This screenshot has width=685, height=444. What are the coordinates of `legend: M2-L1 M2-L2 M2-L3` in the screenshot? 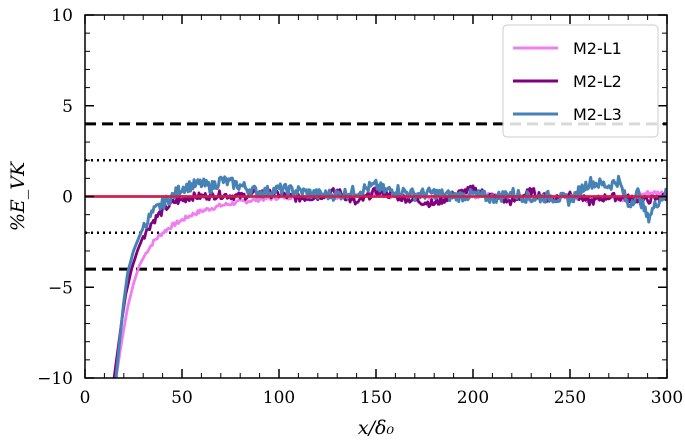 It's located at (580, 81).